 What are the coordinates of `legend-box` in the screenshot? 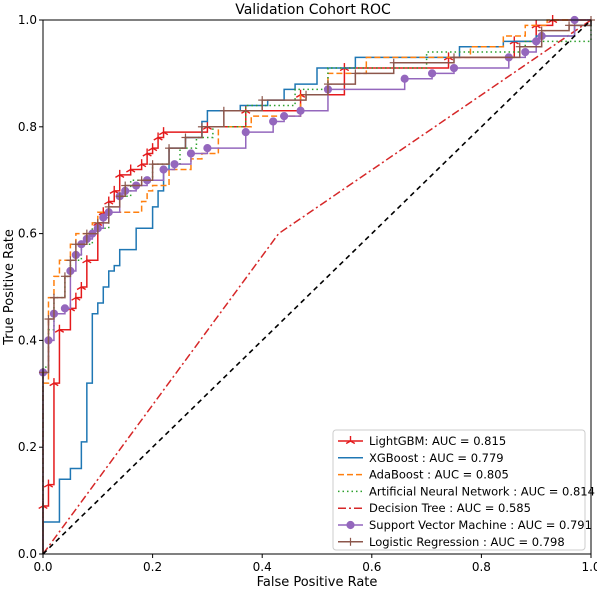 It's located at (459, 490).